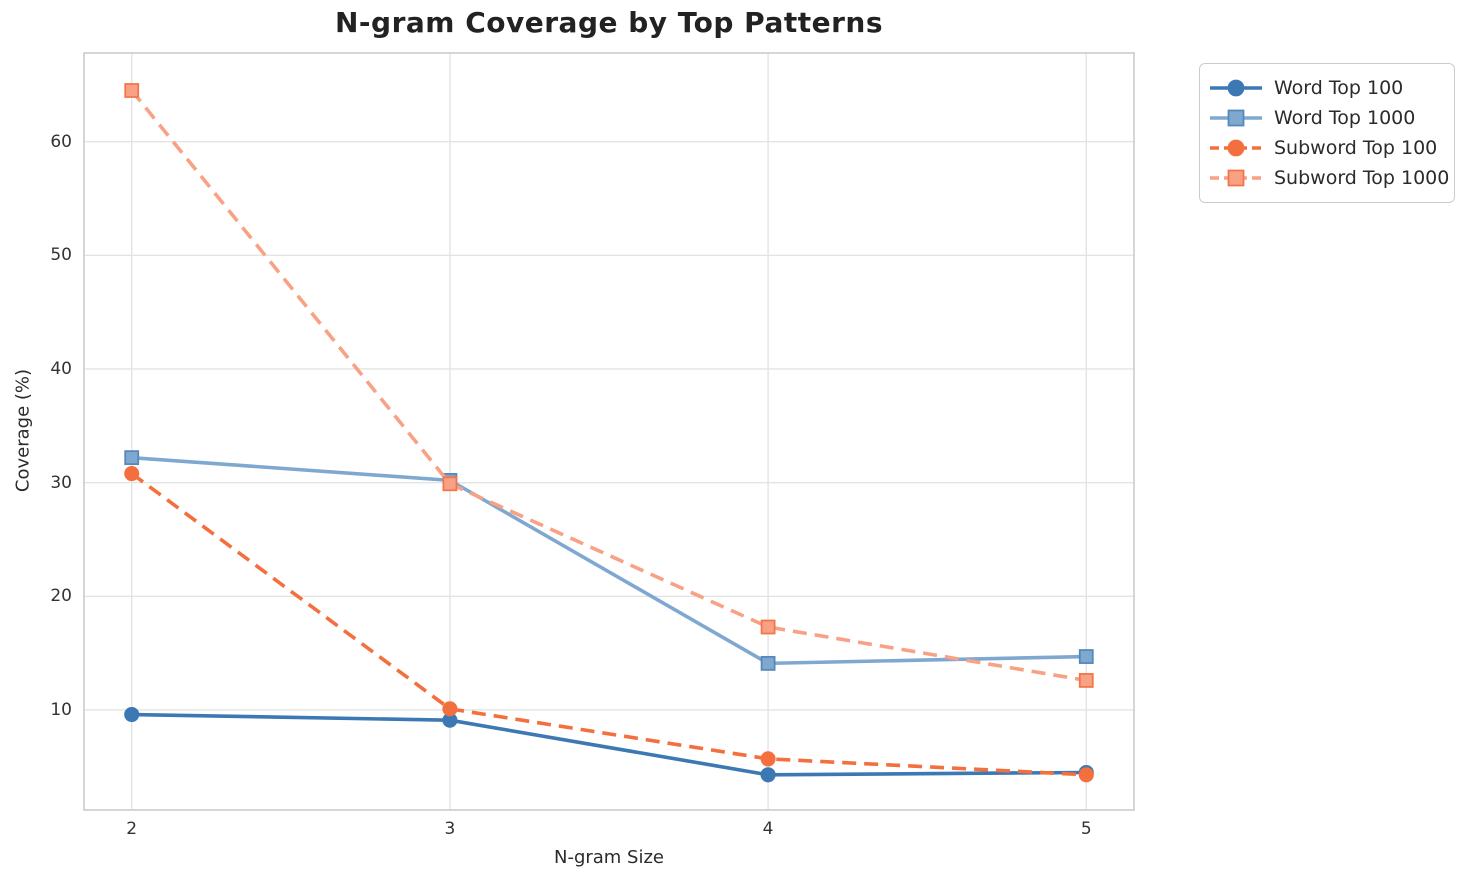 The width and height of the screenshot is (1479, 885). I want to click on x-tick-label: 3, so click(450, 829).